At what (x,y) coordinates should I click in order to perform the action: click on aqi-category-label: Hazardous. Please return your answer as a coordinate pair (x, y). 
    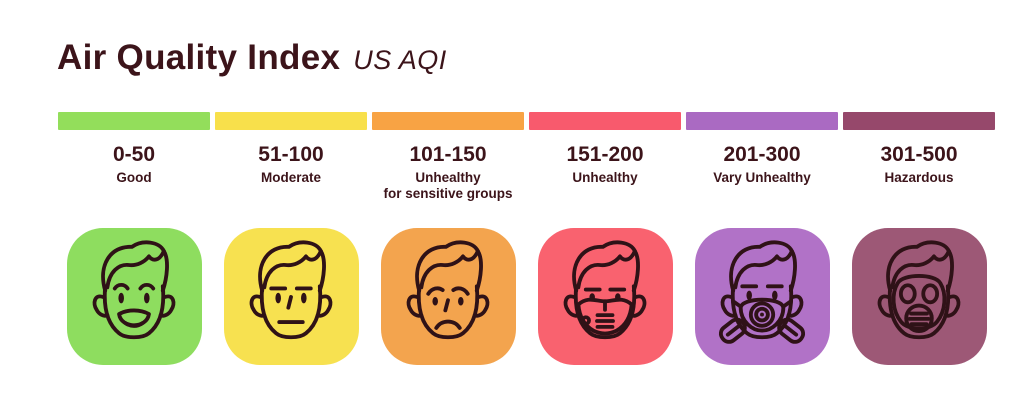
    Looking at the image, I should click on (918, 178).